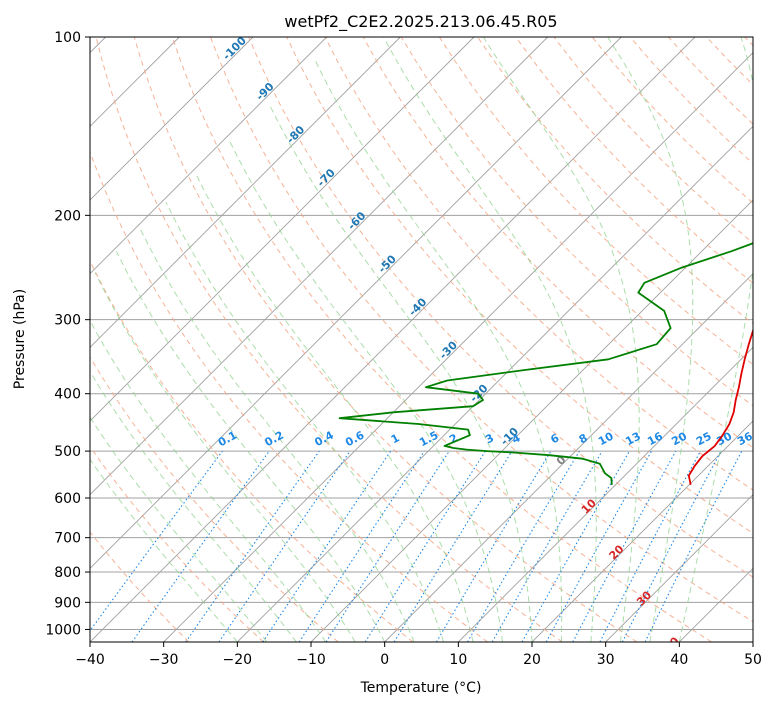 This screenshot has height=708, width=775. I want to click on y-tick-label: 500, so click(67, 452).